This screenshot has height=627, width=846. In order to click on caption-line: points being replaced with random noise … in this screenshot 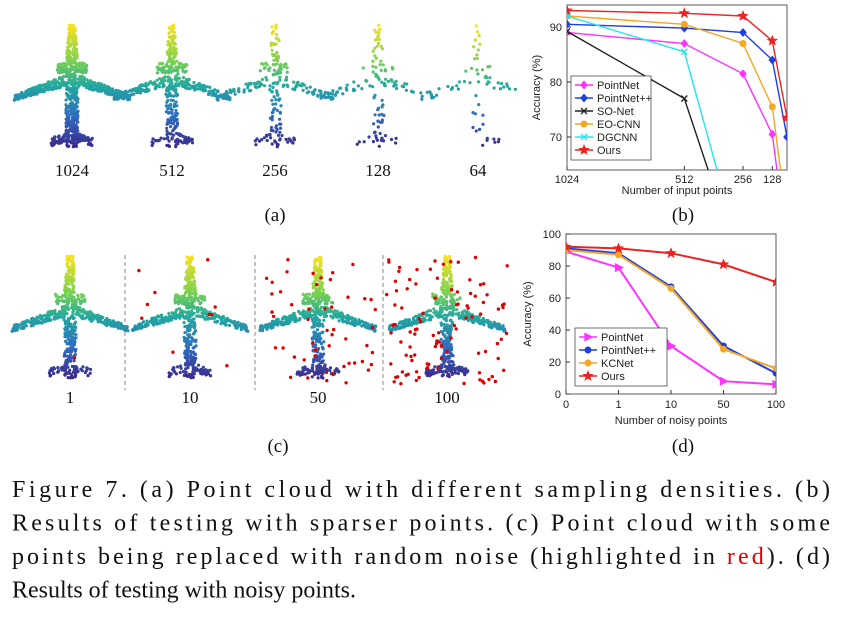, I will do `click(421, 557)`.